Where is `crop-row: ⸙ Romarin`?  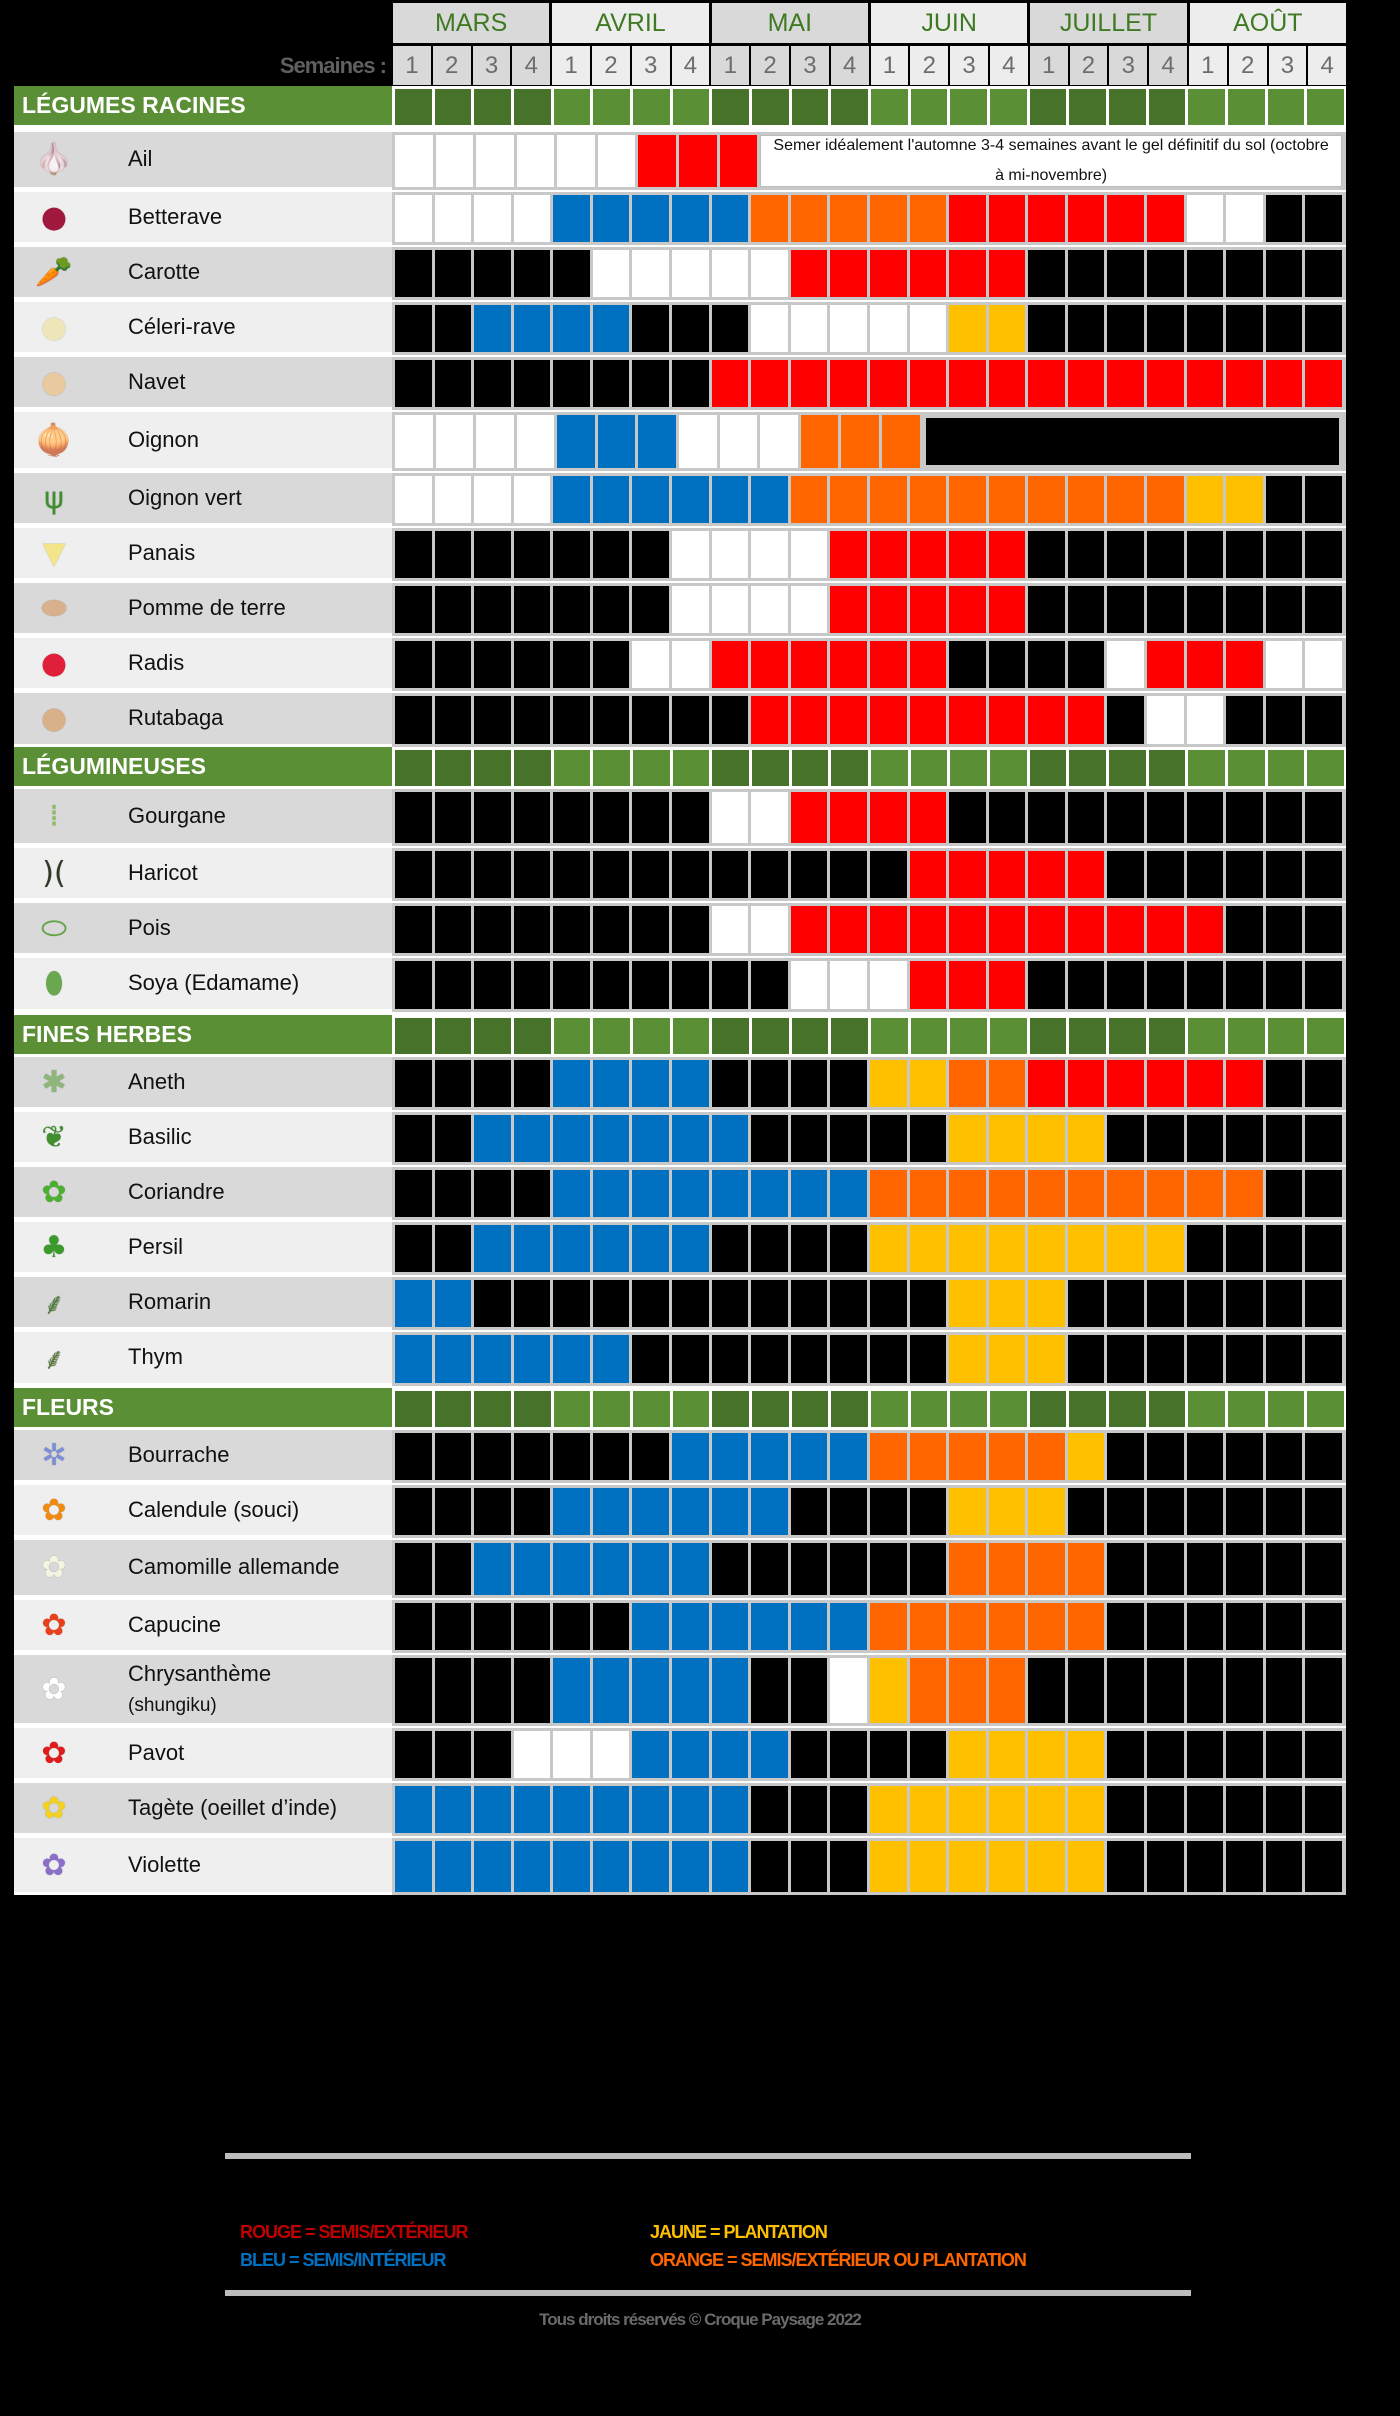
crop-row: ⸙ Romarin is located at coordinates (680, 1303).